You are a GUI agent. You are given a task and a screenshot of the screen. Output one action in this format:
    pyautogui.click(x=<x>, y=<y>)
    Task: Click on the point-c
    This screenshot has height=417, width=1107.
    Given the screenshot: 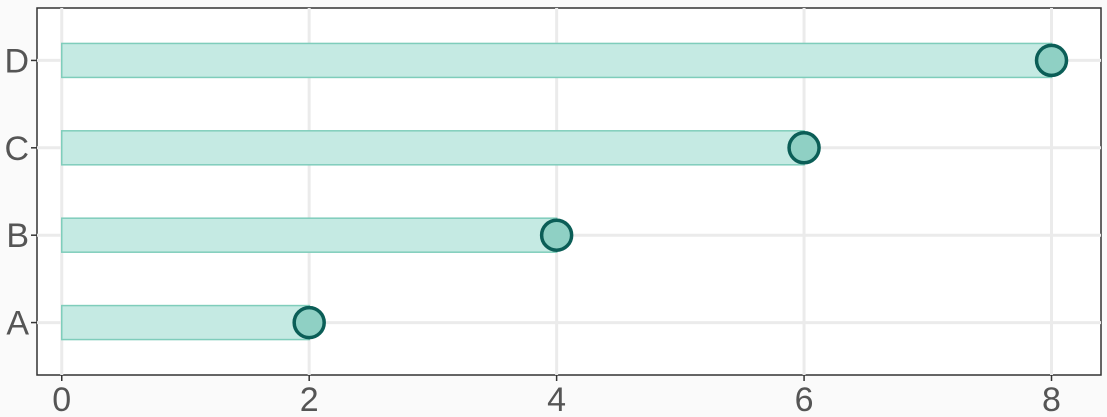 What is the action you would take?
    pyautogui.click(x=804, y=148)
    